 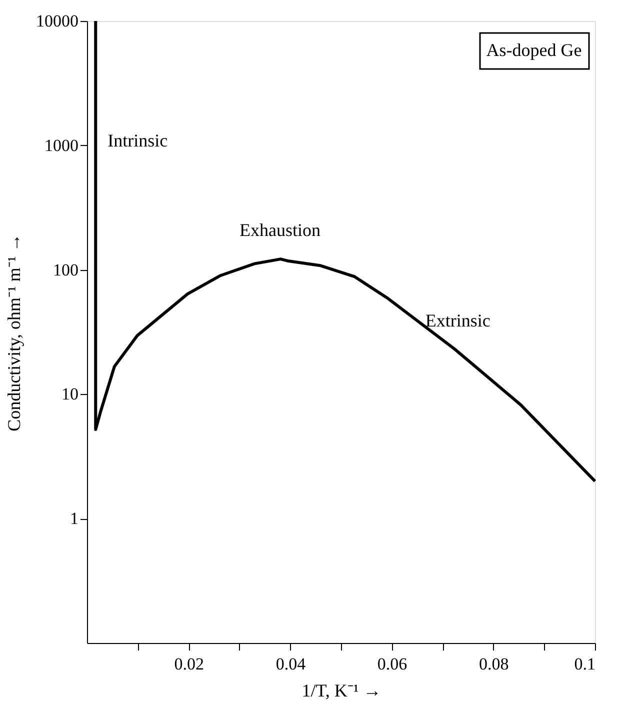 I want to click on y-tick-label: 1000, so click(x=61, y=145).